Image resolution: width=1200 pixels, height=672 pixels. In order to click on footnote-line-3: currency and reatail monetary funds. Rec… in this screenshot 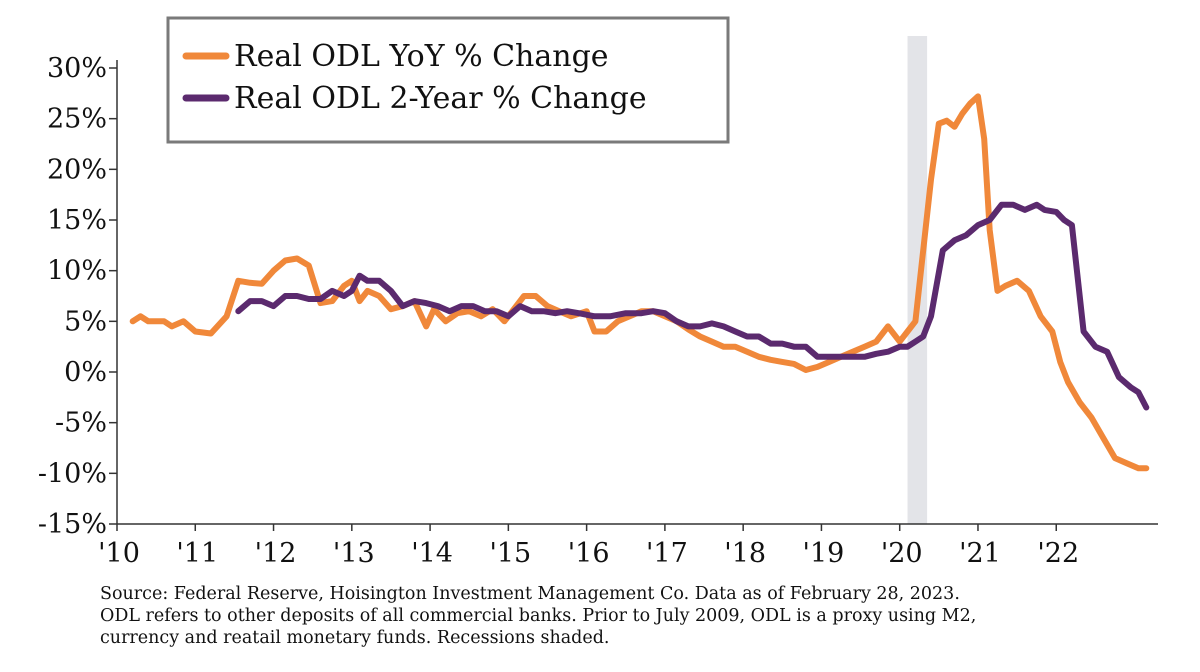, I will do `click(355, 638)`.